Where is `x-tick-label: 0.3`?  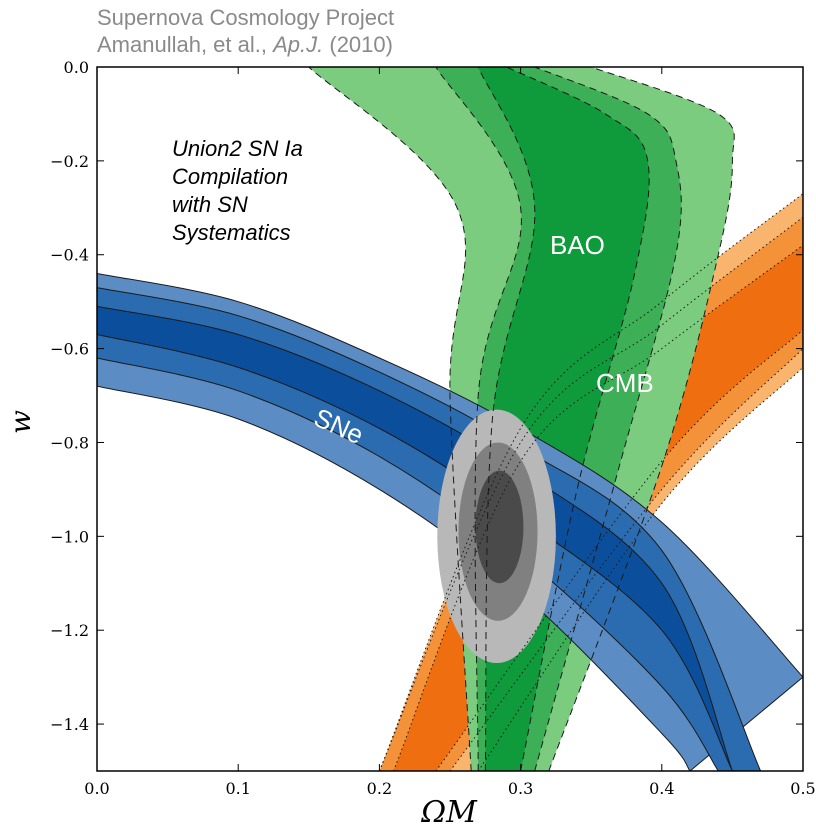 x-tick-label: 0.3 is located at coordinates (520, 788).